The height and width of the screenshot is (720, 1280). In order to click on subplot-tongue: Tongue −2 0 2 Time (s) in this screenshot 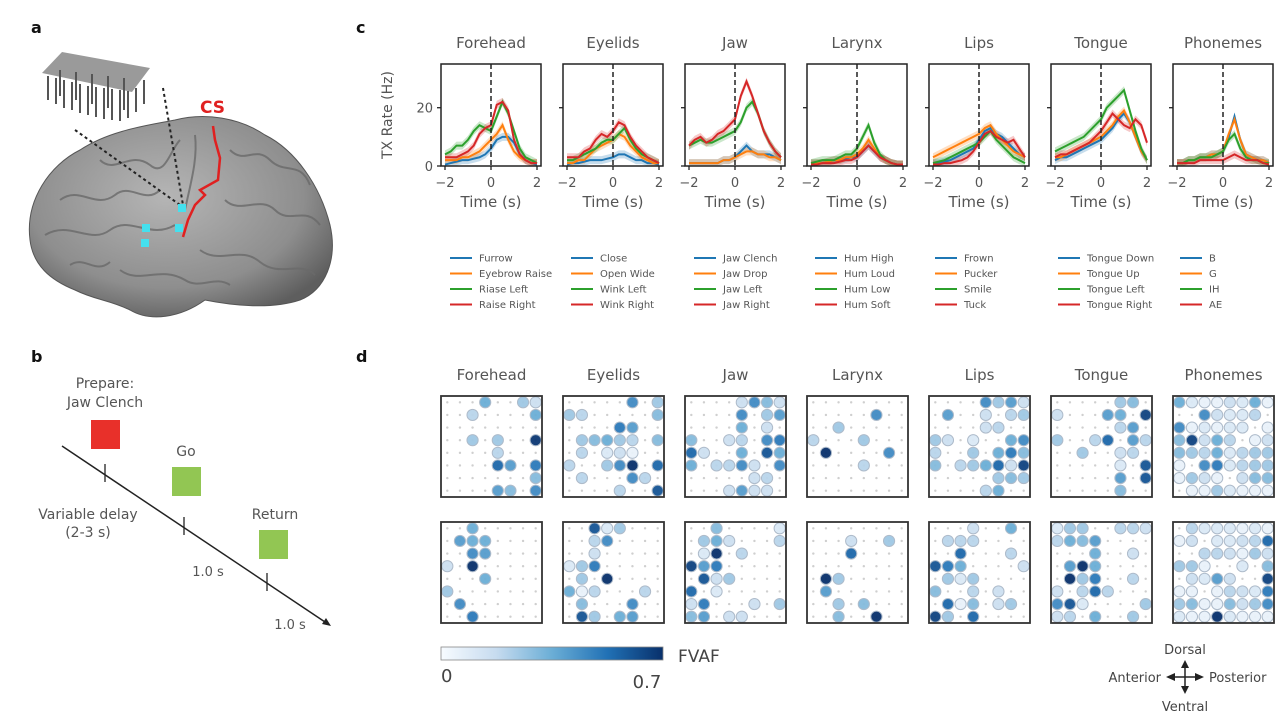, I will do `click(1098, 122)`.